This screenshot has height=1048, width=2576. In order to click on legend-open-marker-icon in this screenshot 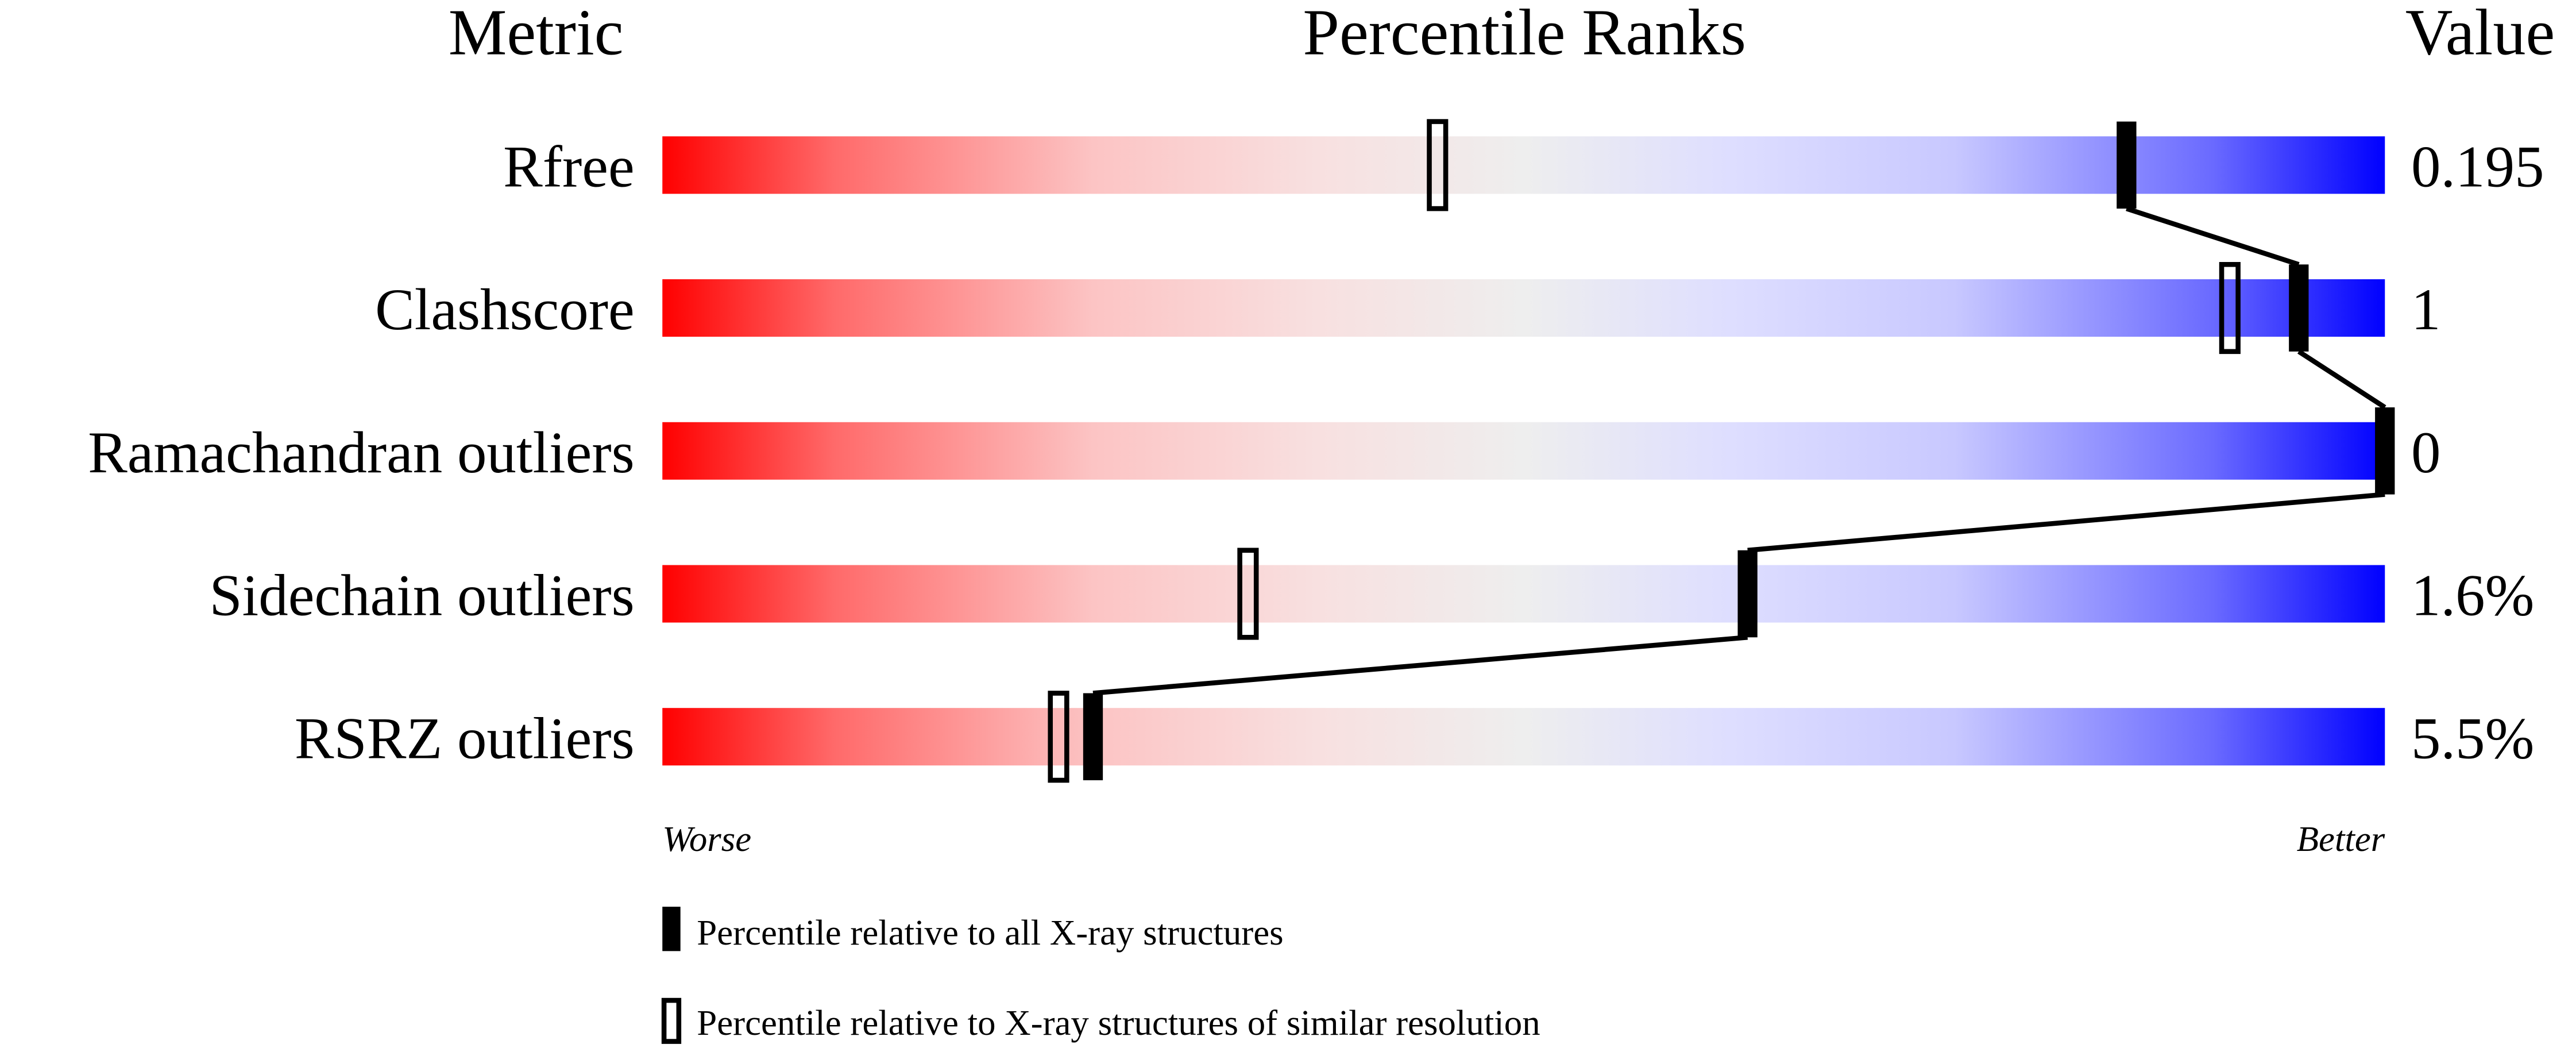, I will do `click(671, 1020)`.